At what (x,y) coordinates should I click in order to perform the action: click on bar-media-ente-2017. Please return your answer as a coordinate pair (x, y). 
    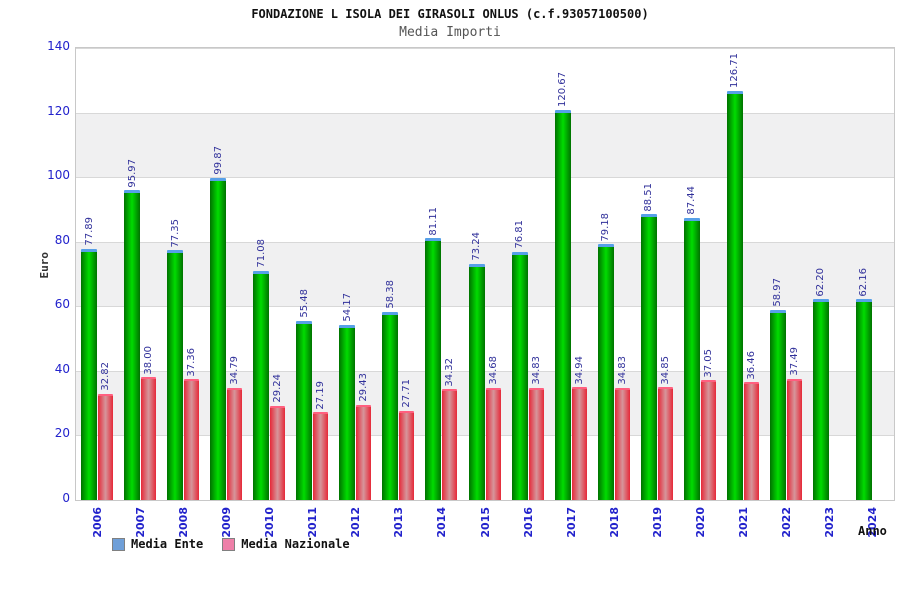
    Looking at the image, I should click on (562, 305).